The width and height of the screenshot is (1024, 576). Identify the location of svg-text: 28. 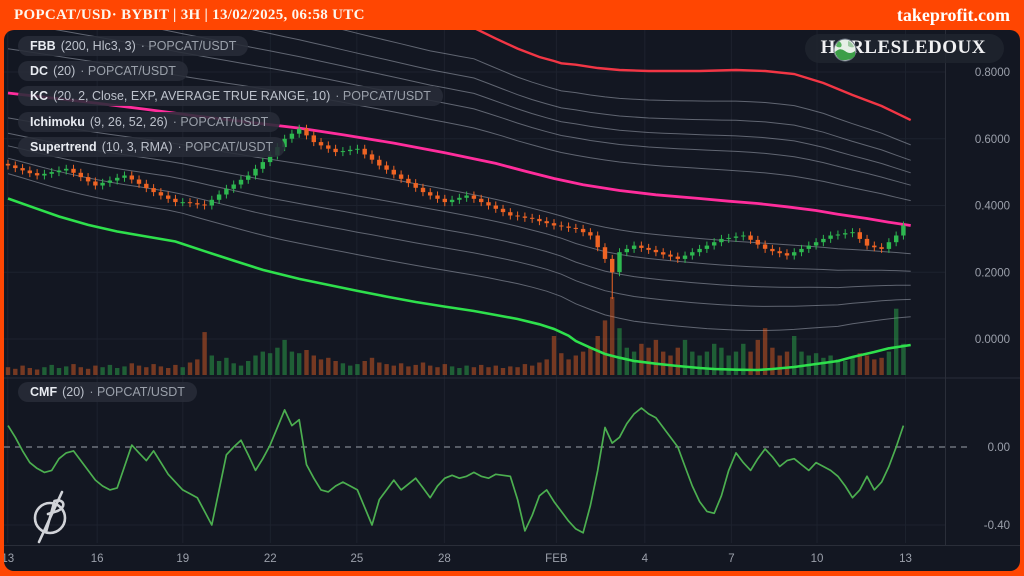
(444, 559).